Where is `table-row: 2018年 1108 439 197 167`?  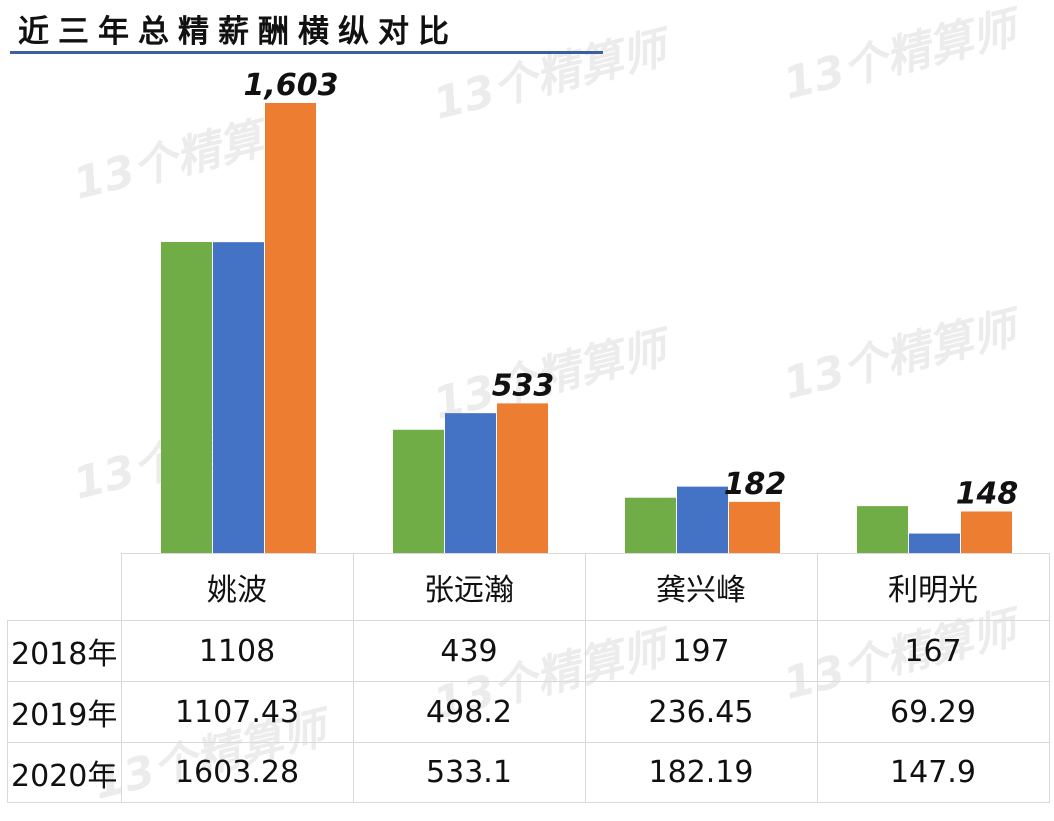 table-row: 2018年 1108 439 197 167 is located at coordinates (528, 651).